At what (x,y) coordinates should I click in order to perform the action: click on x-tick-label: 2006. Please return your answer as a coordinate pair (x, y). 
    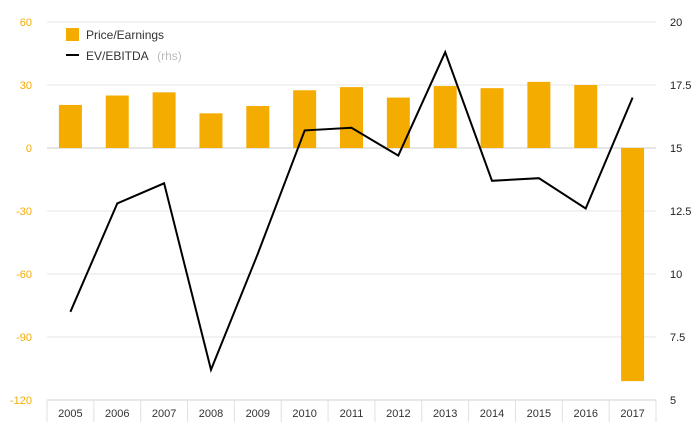
    Looking at the image, I should click on (117, 414).